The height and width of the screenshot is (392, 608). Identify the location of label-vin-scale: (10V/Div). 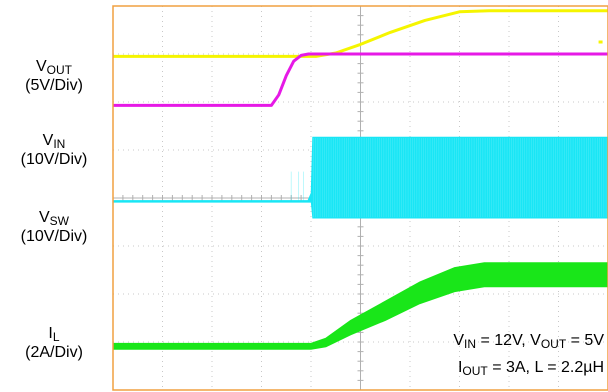
(54, 159).